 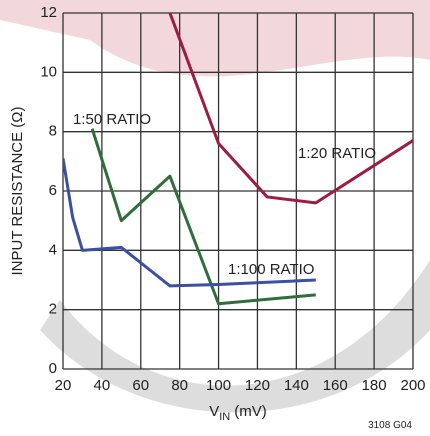 I want to click on y-axis-title: INPUT RESISTANCE (Ω), so click(x=17, y=190).